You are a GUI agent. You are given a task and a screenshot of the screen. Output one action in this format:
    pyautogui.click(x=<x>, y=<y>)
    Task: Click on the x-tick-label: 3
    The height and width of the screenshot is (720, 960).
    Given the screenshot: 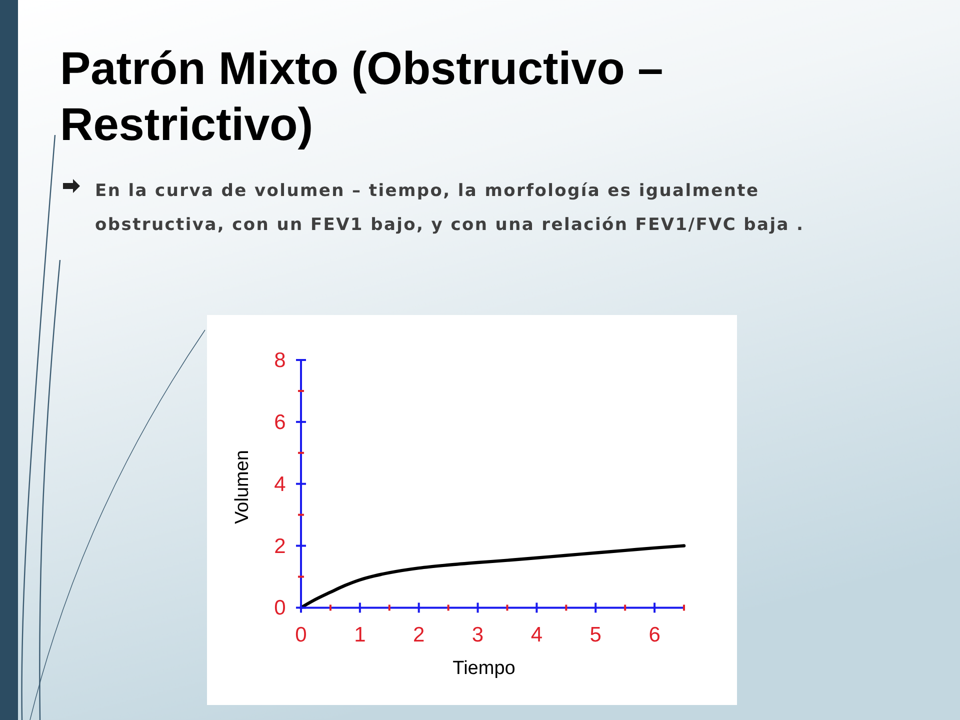 What is the action you would take?
    pyautogui.click(x=478, y=635)
    